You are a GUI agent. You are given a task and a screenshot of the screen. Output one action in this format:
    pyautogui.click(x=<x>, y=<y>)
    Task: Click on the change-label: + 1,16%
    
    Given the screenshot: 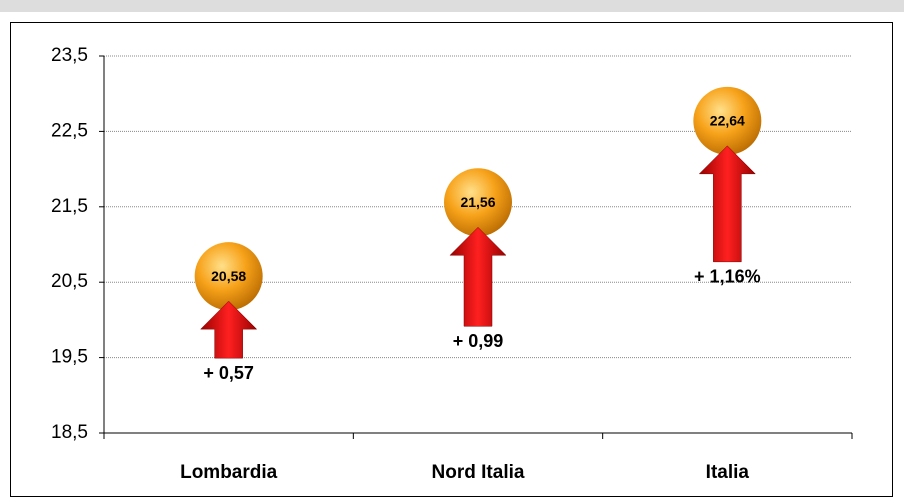 What is the action you would take?
    pyautogui.click(x=727, y=277)
    